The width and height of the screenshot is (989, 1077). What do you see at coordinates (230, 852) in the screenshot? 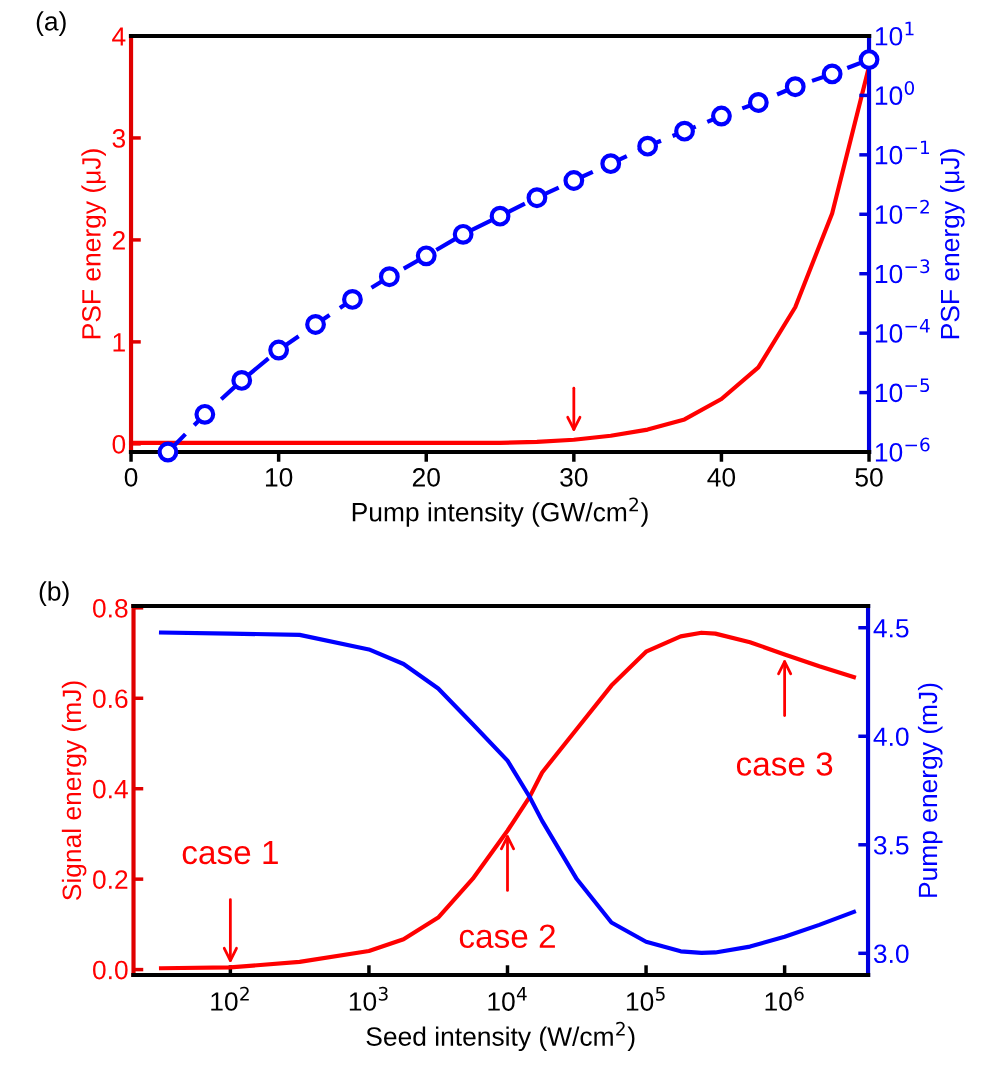
I see `annotation: case 1` at bounding box center [230, 852].